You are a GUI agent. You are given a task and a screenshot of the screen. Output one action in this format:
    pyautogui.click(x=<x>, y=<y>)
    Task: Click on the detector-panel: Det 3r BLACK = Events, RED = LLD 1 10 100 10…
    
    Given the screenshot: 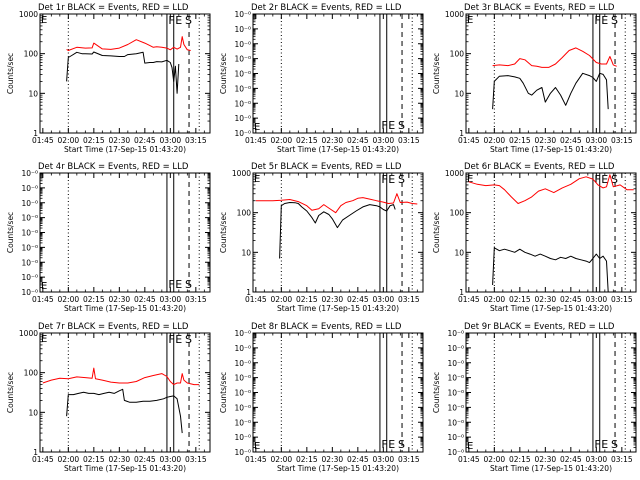 What is the action you would take?
    pyautogui.click(x=534, y=78)
    